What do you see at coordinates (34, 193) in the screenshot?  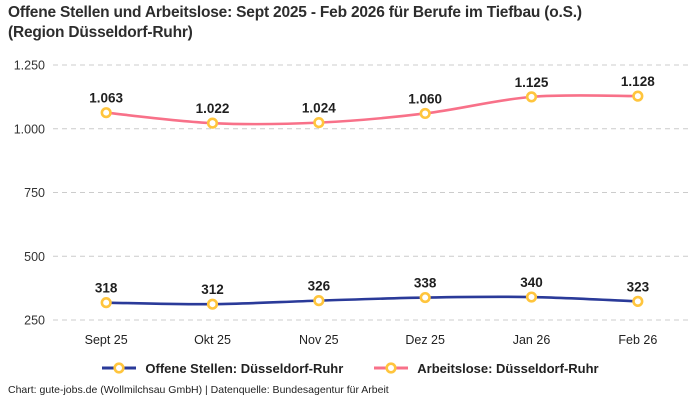 I see `y-tick-label: 750` at bounding box center [34, 193].